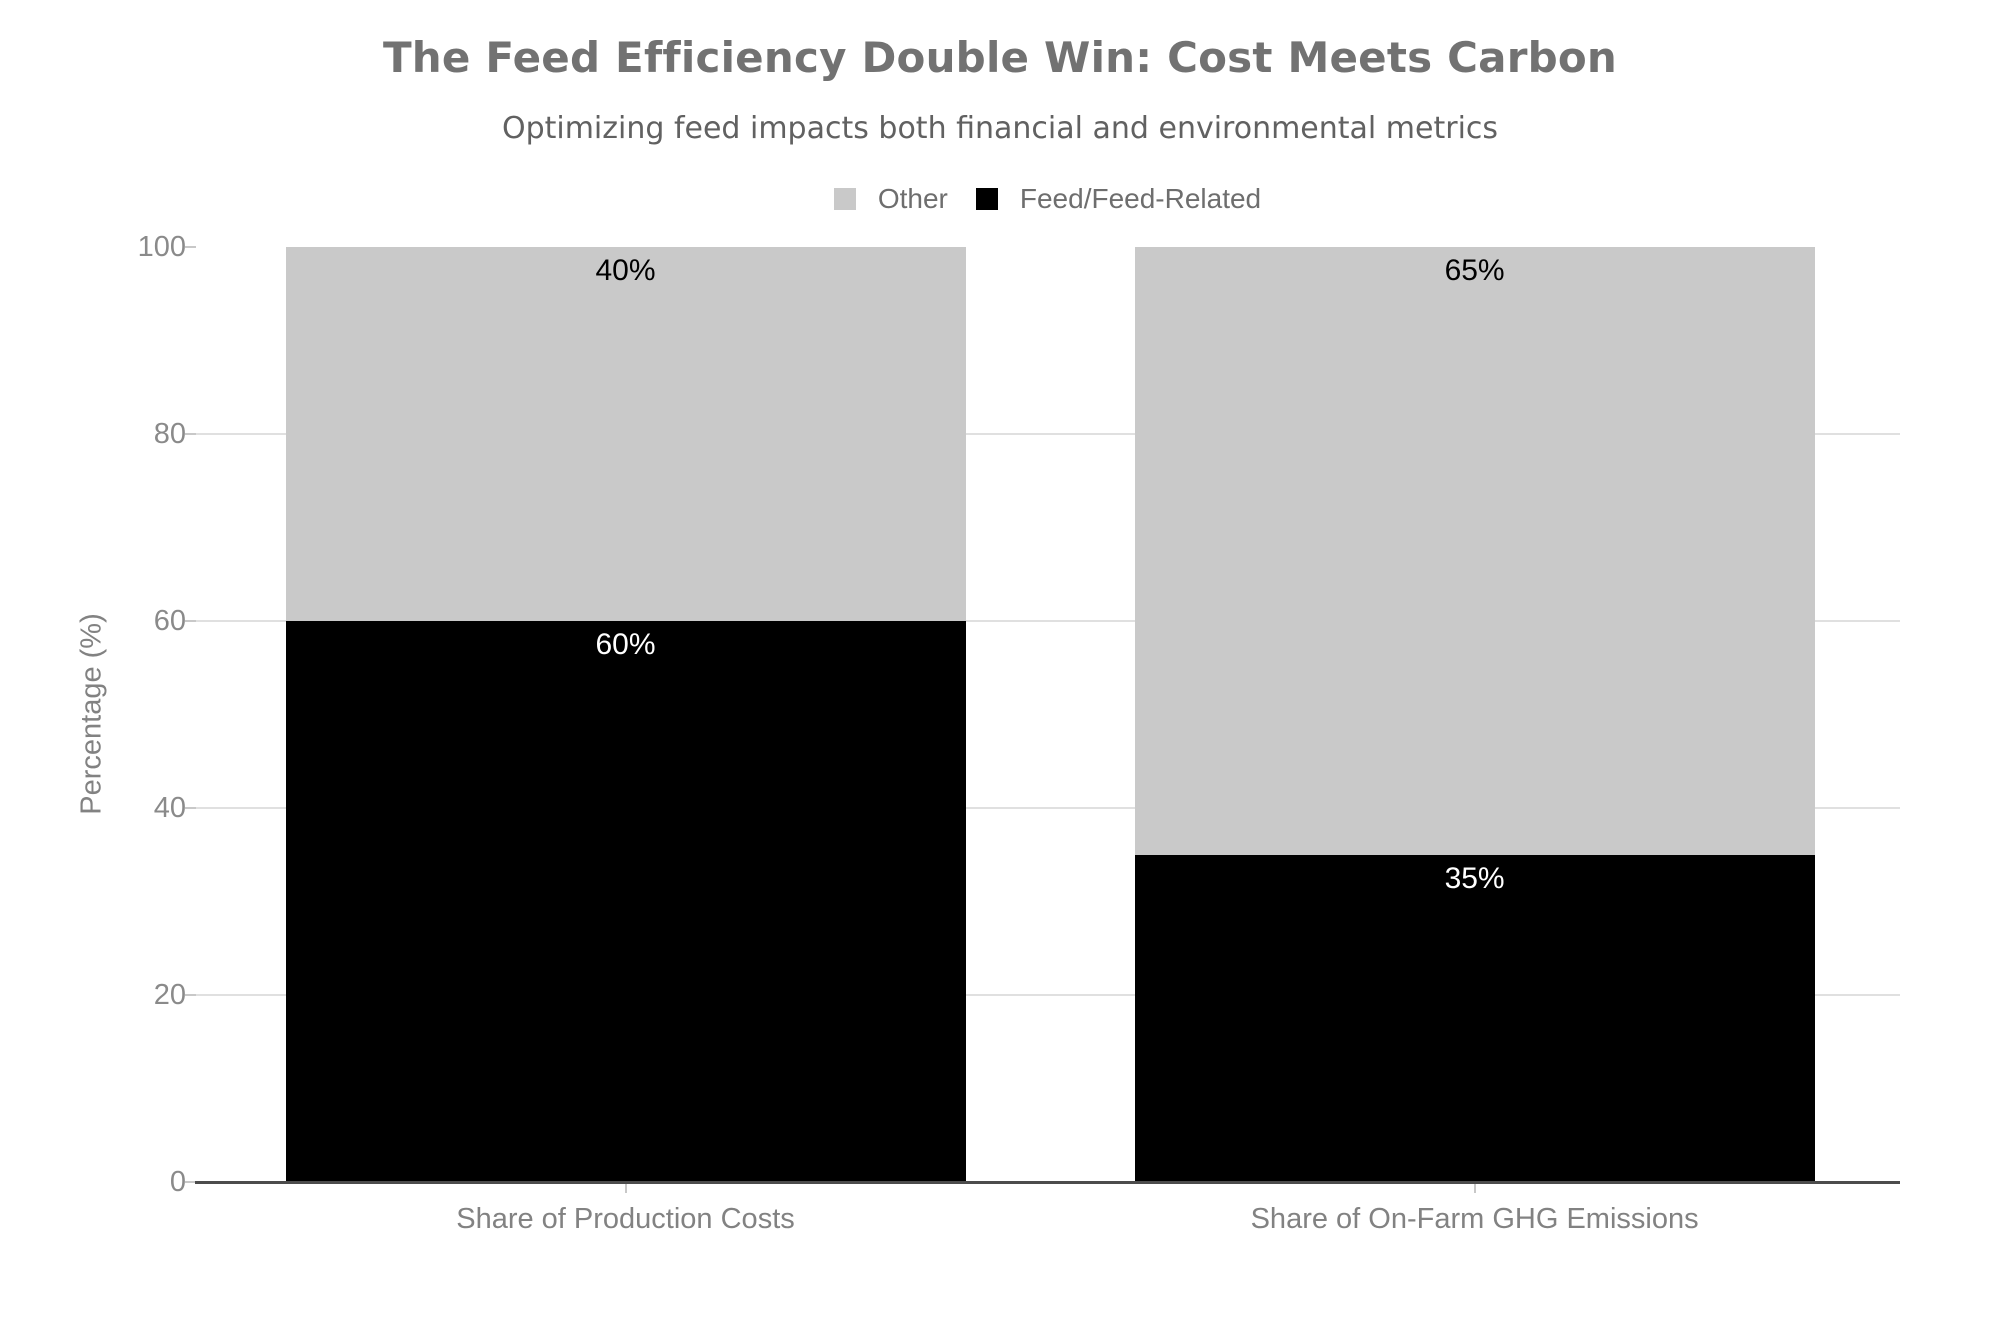 The image size is (2000, 1333). I want to click on legend-label: Other, so click(912, 198).